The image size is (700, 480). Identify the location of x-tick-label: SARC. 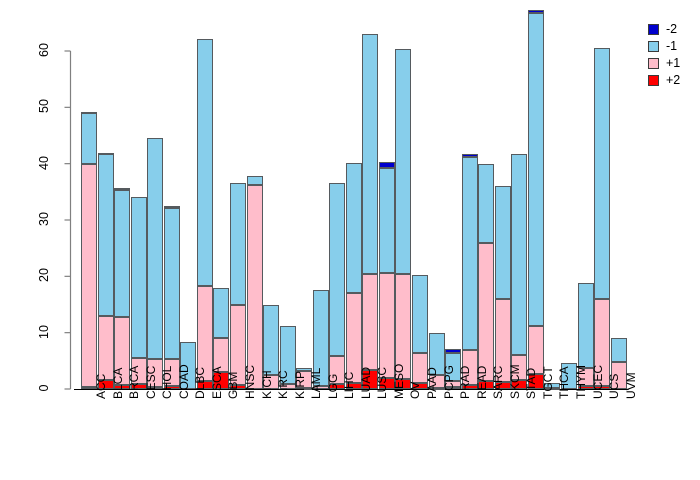
(498, 382).